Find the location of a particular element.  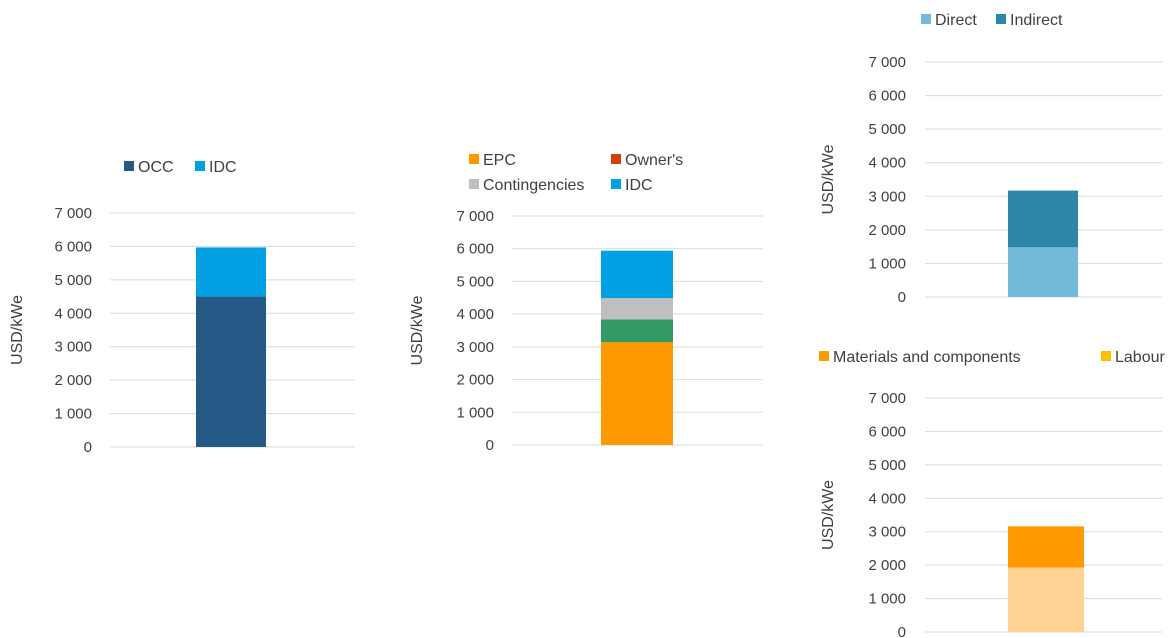

legend-label: Direct is located at coordinates (956, 20).